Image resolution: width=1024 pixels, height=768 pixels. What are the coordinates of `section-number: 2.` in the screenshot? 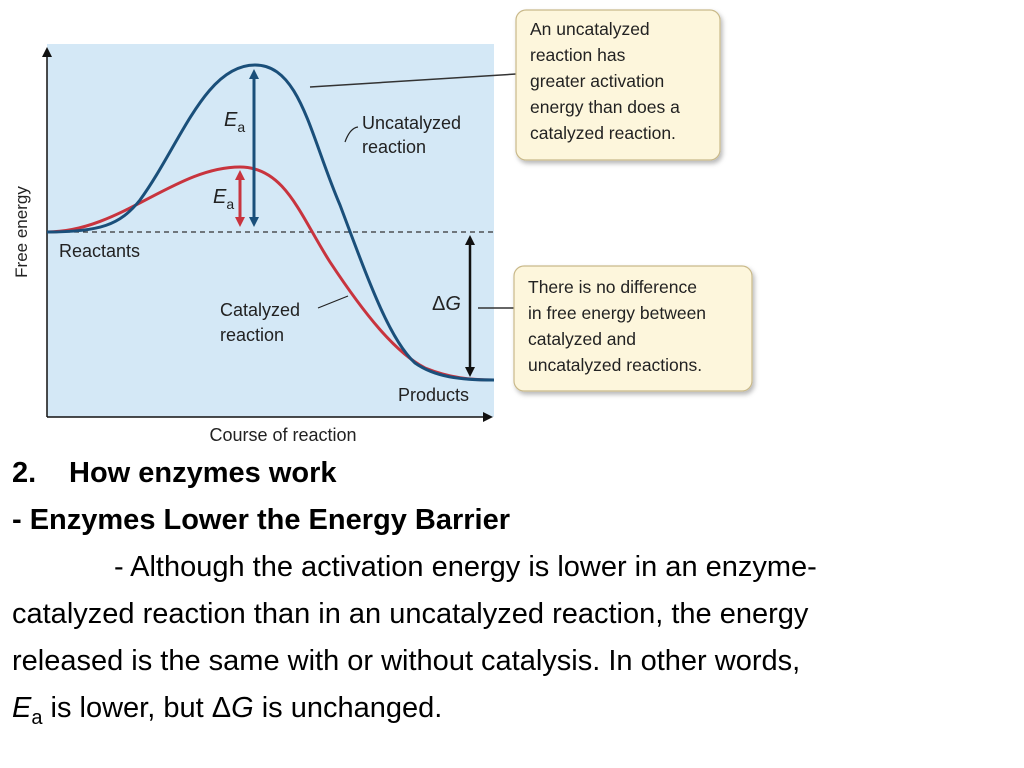 It's located at (24, 473).